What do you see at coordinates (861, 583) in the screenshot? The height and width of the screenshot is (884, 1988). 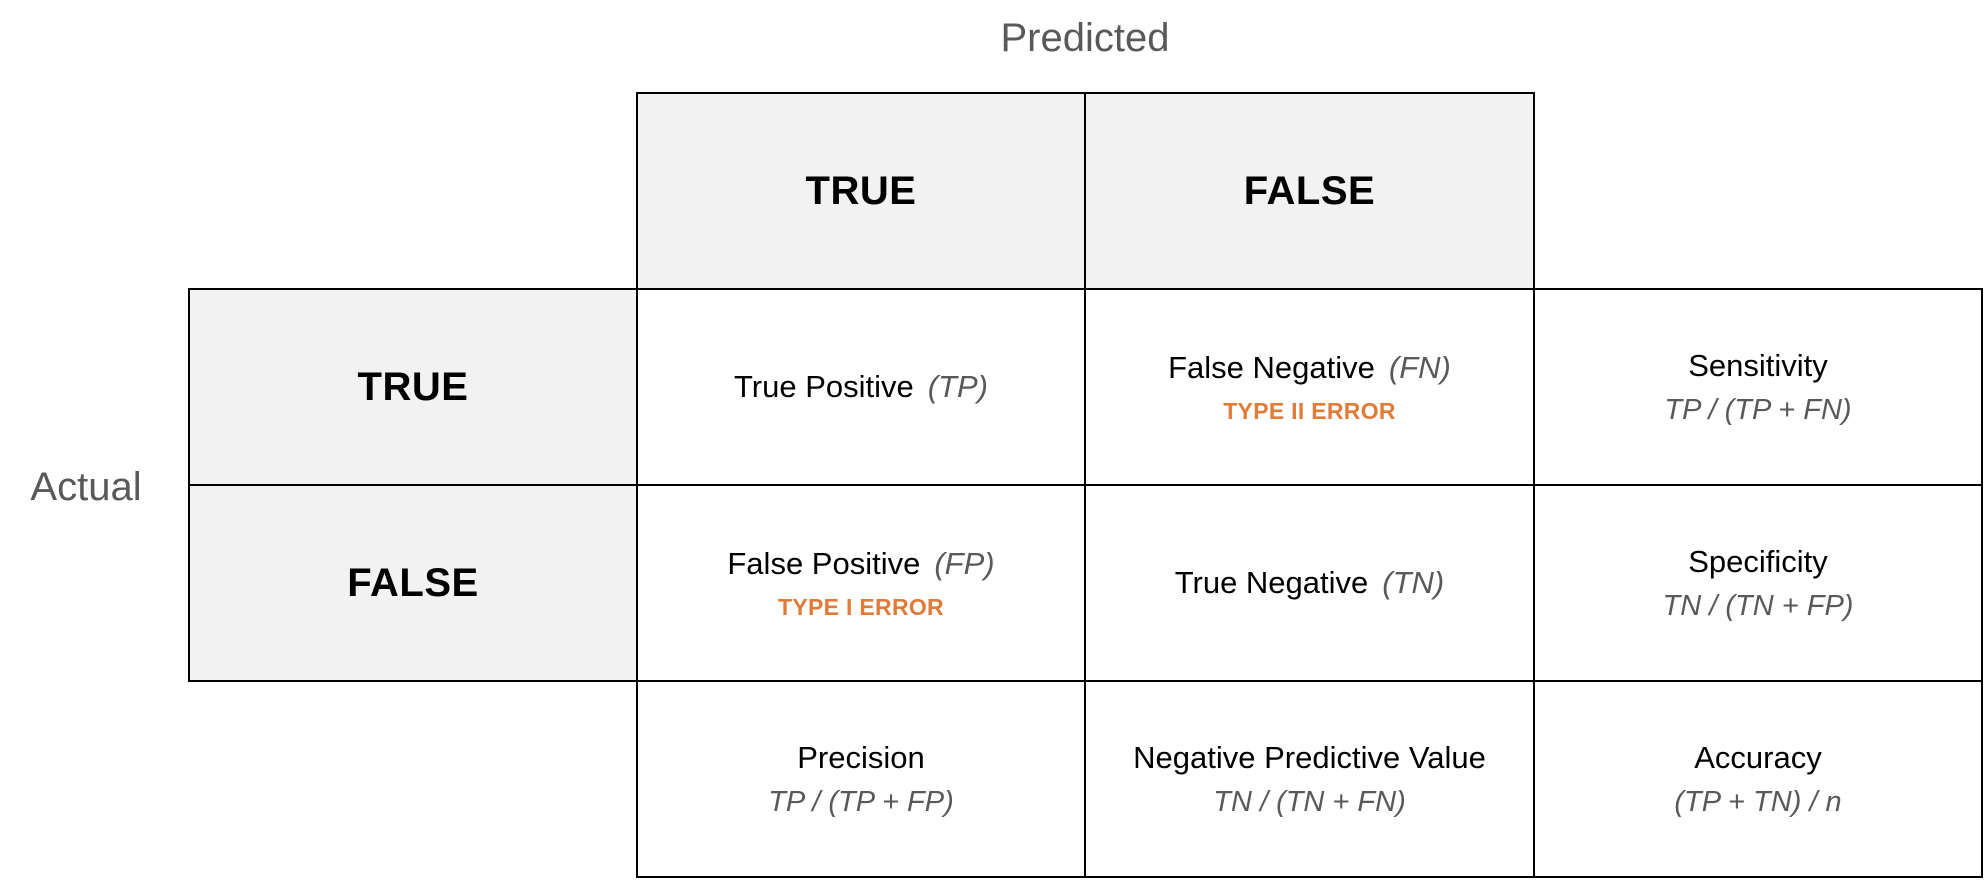 I see `false-positive-cell: False Positive (FP) TYPE I ERROR` at bounding box center [861, 583].